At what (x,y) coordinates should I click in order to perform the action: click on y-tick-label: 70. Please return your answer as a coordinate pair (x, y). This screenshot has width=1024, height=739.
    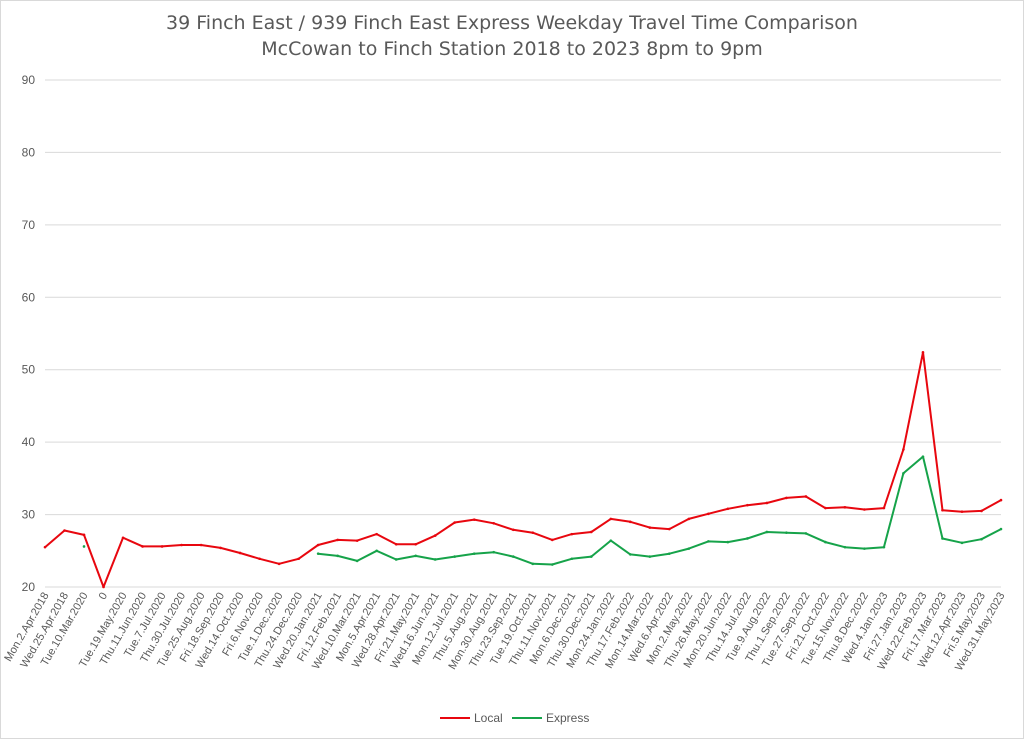
    Looking at the image, I should click on (29, 225).